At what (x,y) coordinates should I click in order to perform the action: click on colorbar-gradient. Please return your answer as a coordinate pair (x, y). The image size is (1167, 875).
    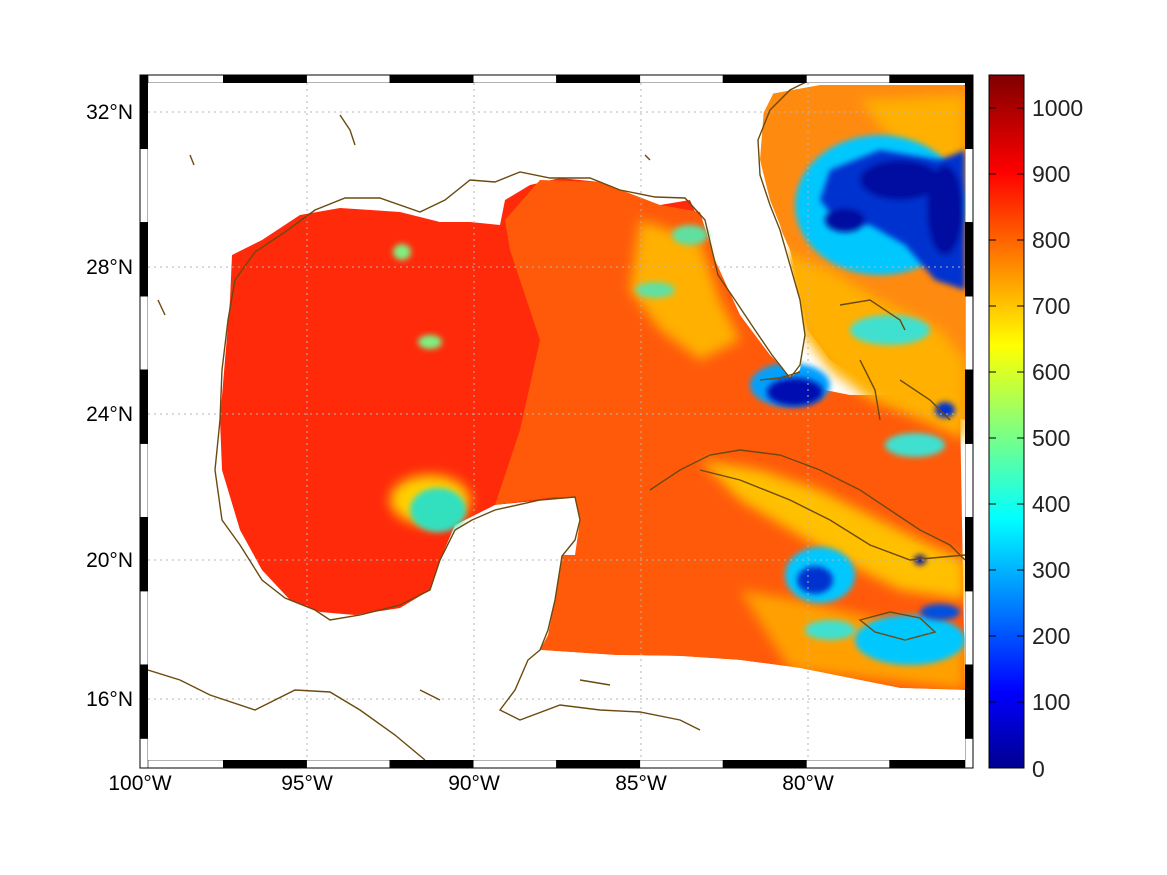
    Looking at the image, I should click on (1006, 421).